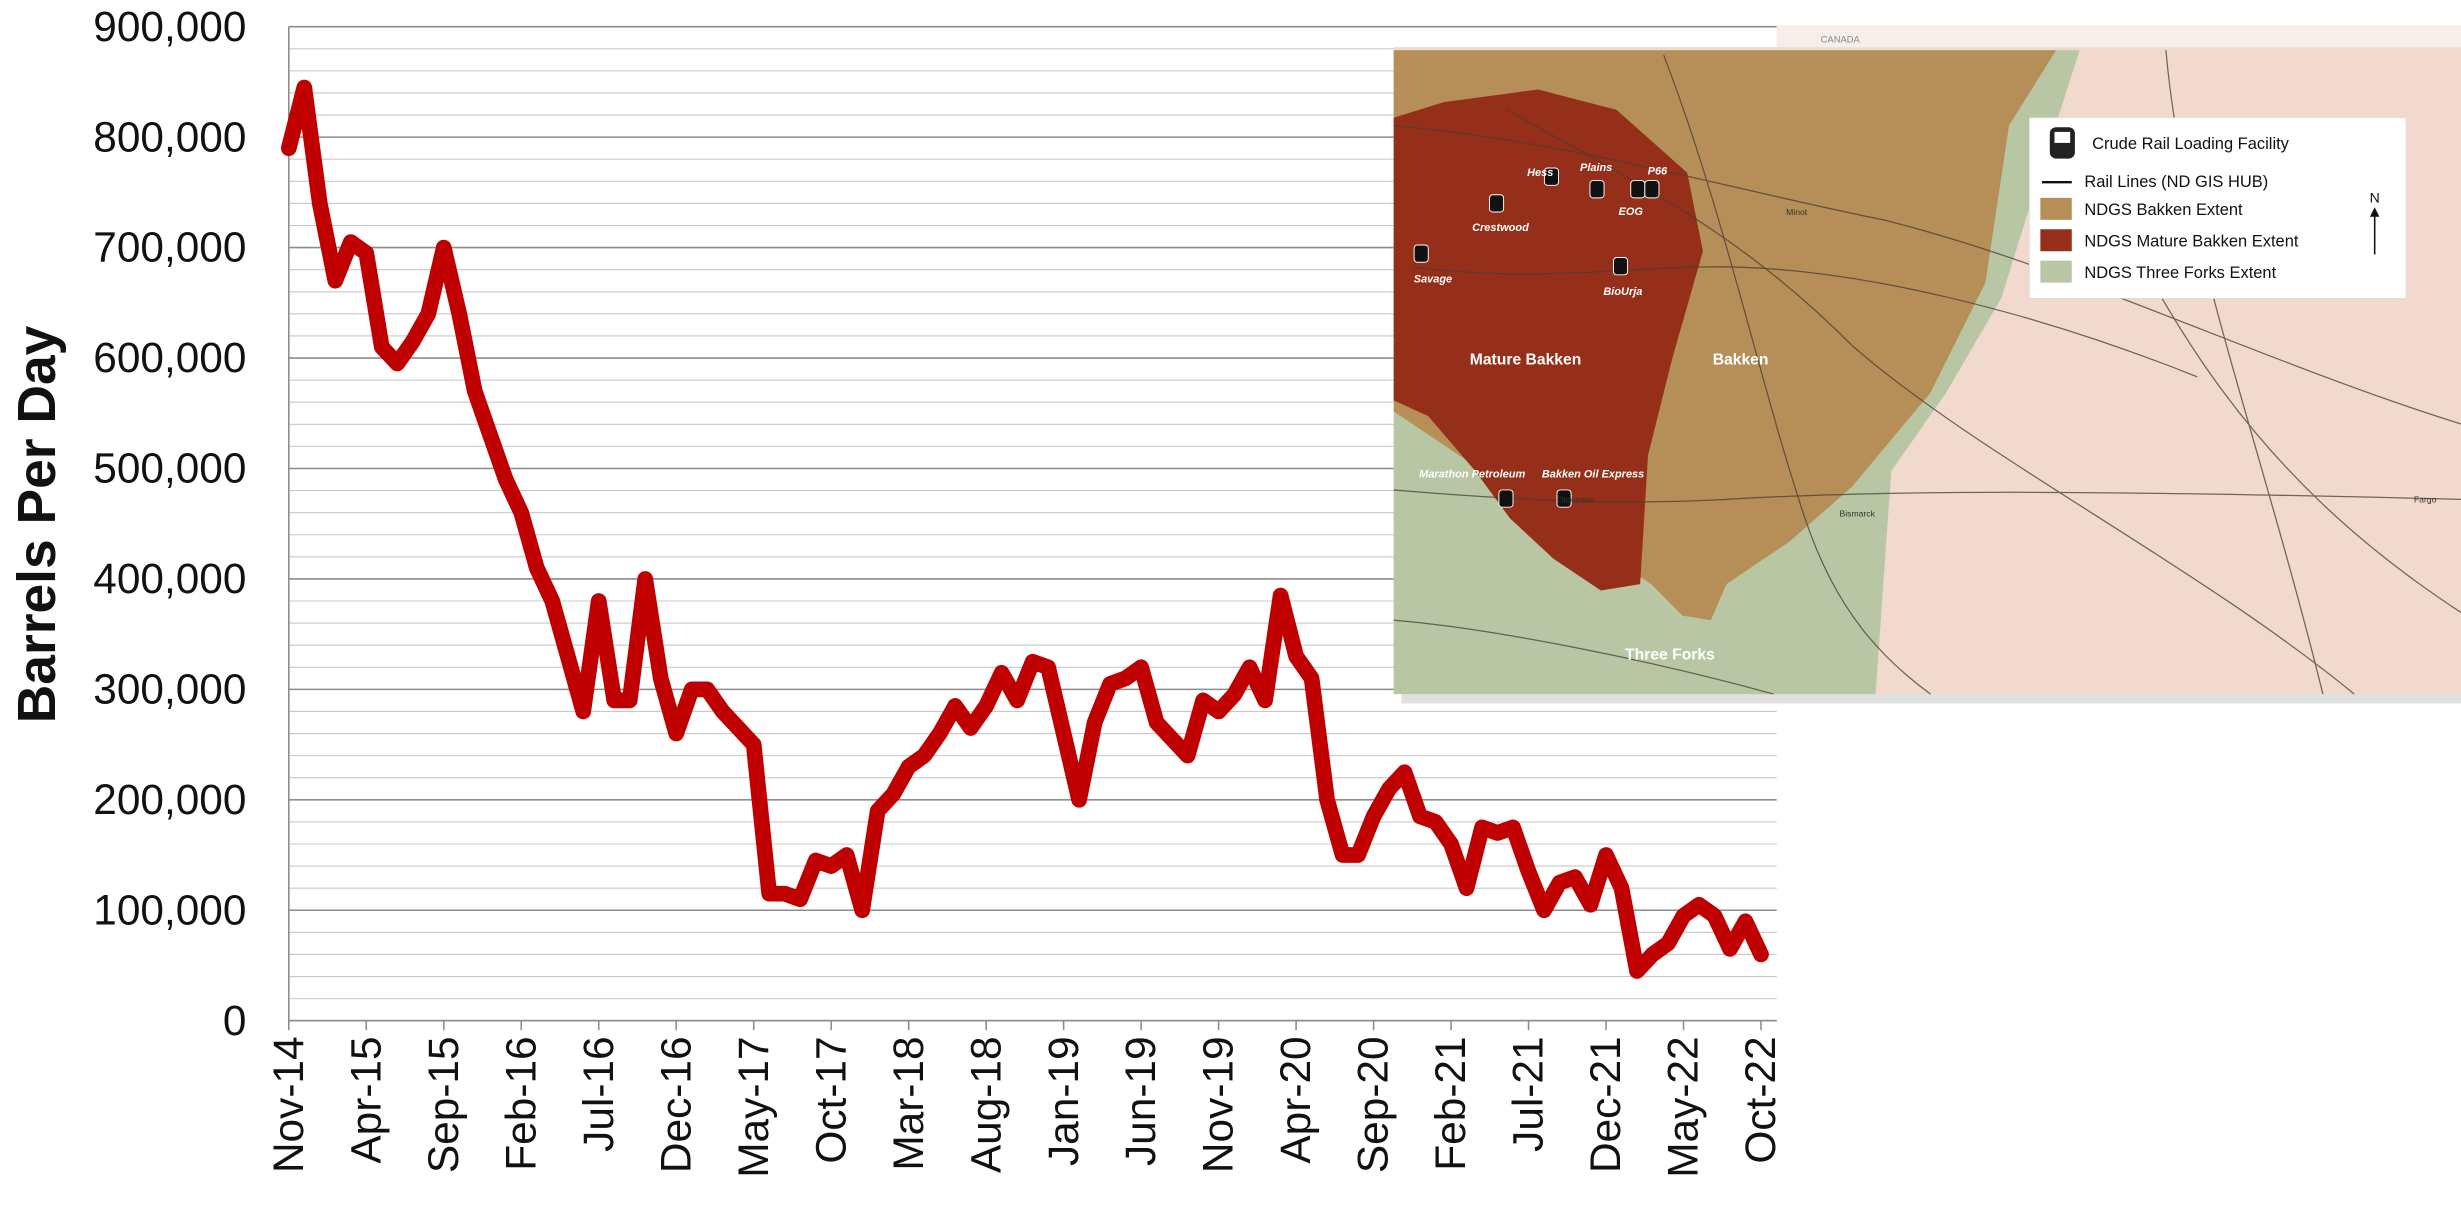  I want to click on y-tick-label: 400,000, so click(169, 578).